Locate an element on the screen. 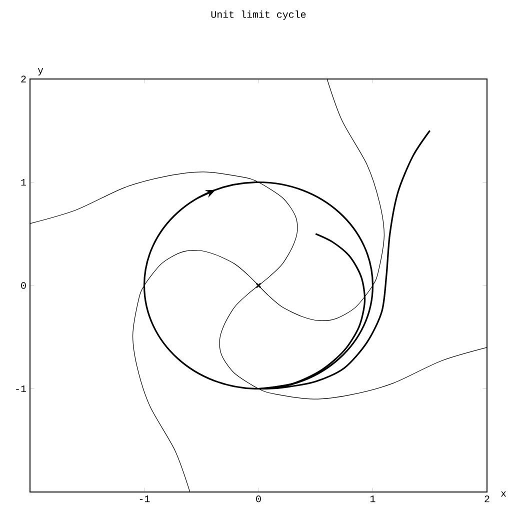 The width and height of the screenshot is (509, 510). y-axis-title: y is located at coordinates (41, 72).